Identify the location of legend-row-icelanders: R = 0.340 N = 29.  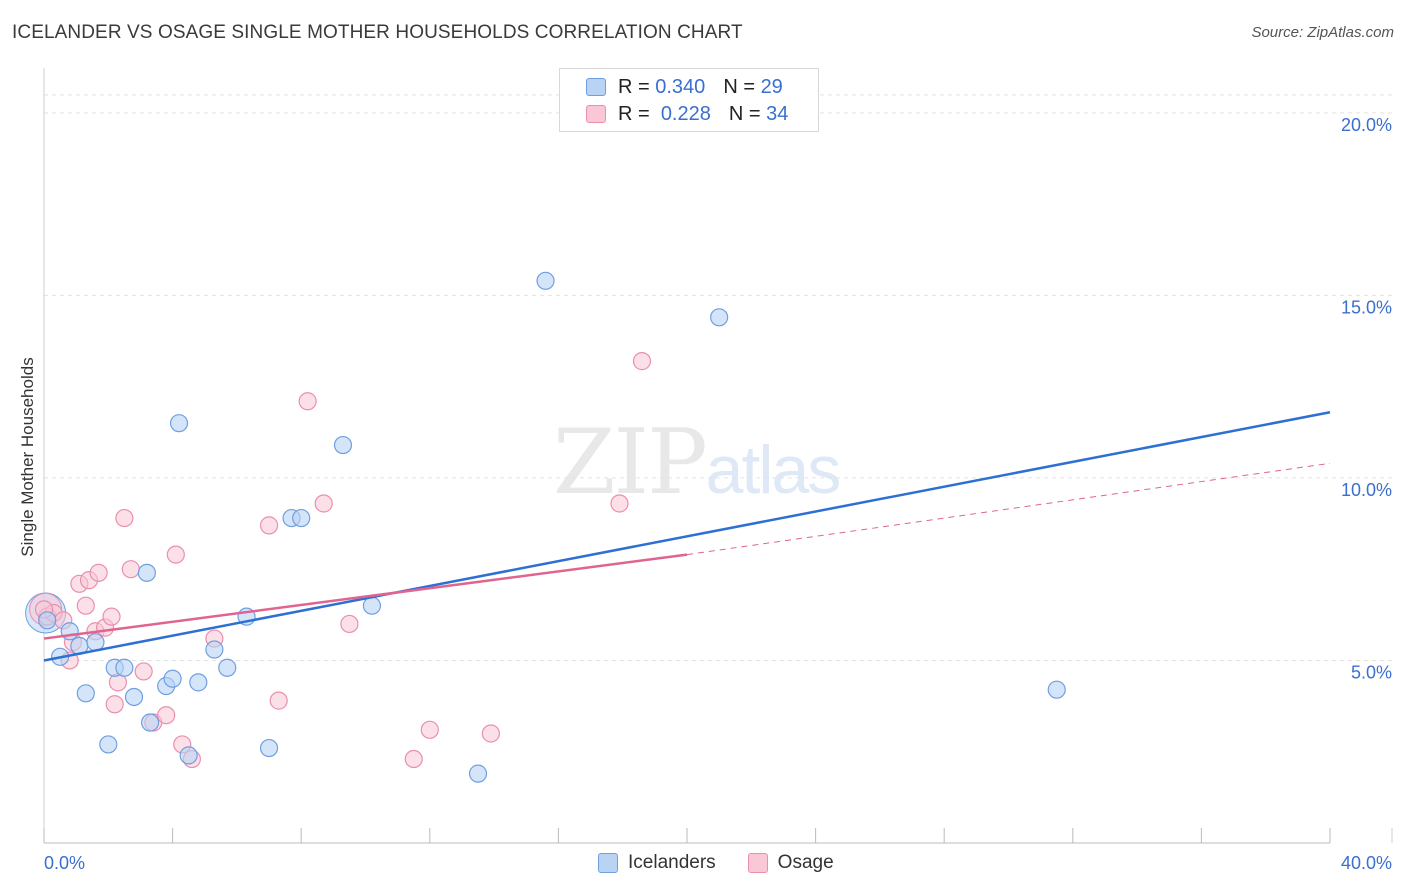
(684, 87).